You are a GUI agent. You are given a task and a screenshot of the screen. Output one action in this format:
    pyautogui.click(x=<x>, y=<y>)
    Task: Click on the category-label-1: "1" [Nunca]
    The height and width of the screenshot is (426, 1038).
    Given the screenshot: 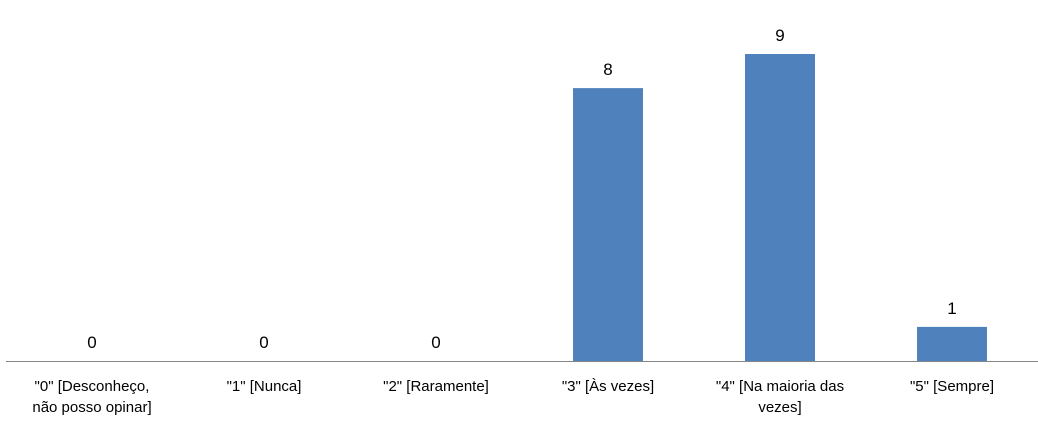 What is the action you would take?
    pyautogui.click(x=264, y=386)
    